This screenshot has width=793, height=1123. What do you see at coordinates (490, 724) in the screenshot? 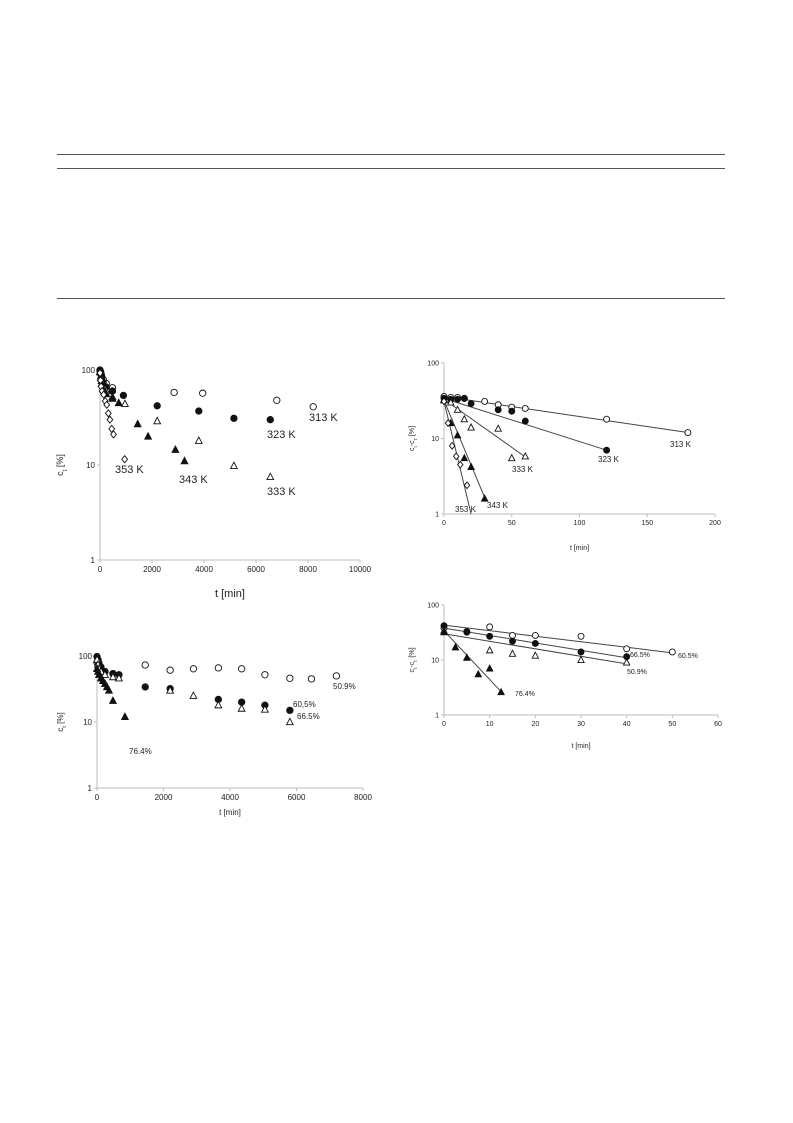
I see `x-tick-label: 10` at bounding box center [490, 724].